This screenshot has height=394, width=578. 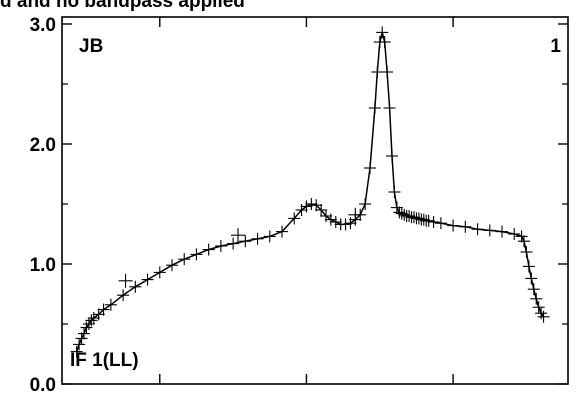 I want to click on source-label: JB, so click(x=91, y=46).